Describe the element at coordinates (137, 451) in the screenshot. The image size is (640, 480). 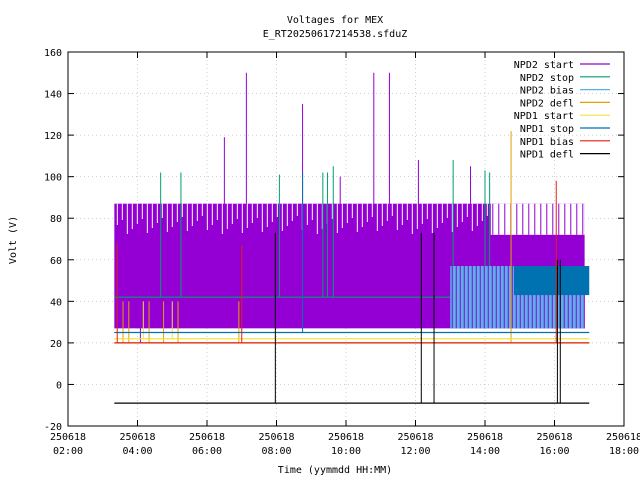
I see `x-tick-time-label: 04:00` at that location.